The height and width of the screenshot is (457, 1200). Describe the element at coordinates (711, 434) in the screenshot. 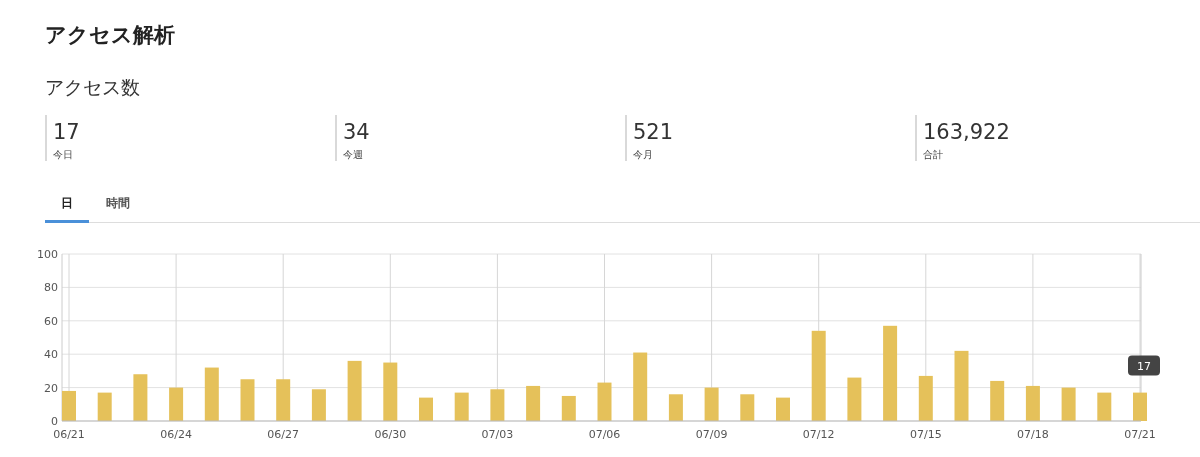

I see `x-tick-label: 07/09` at that location.